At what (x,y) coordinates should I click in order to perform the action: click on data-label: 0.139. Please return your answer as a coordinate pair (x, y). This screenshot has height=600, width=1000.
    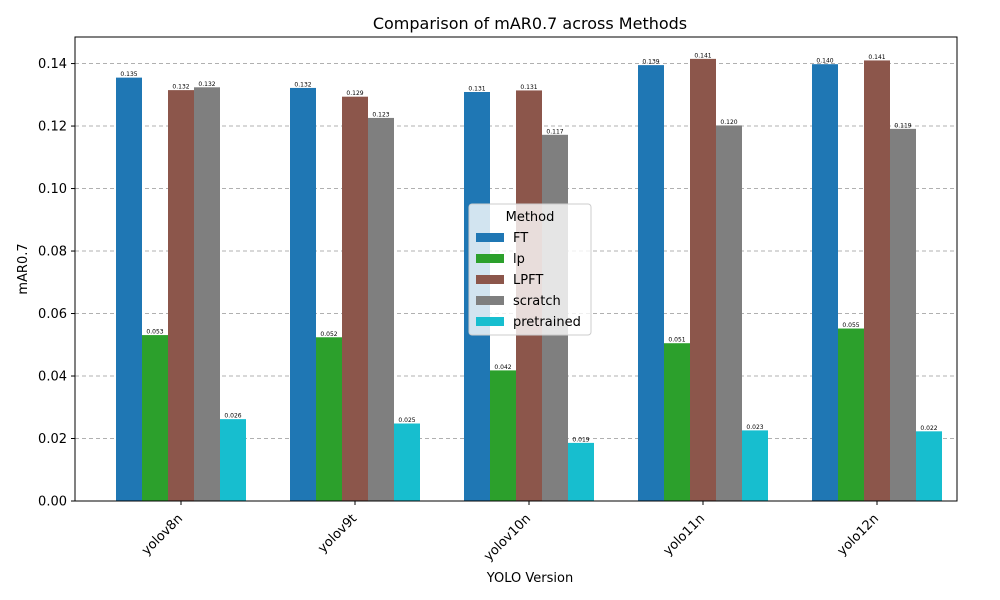
    Looking at the image, I should click on (650, 62).